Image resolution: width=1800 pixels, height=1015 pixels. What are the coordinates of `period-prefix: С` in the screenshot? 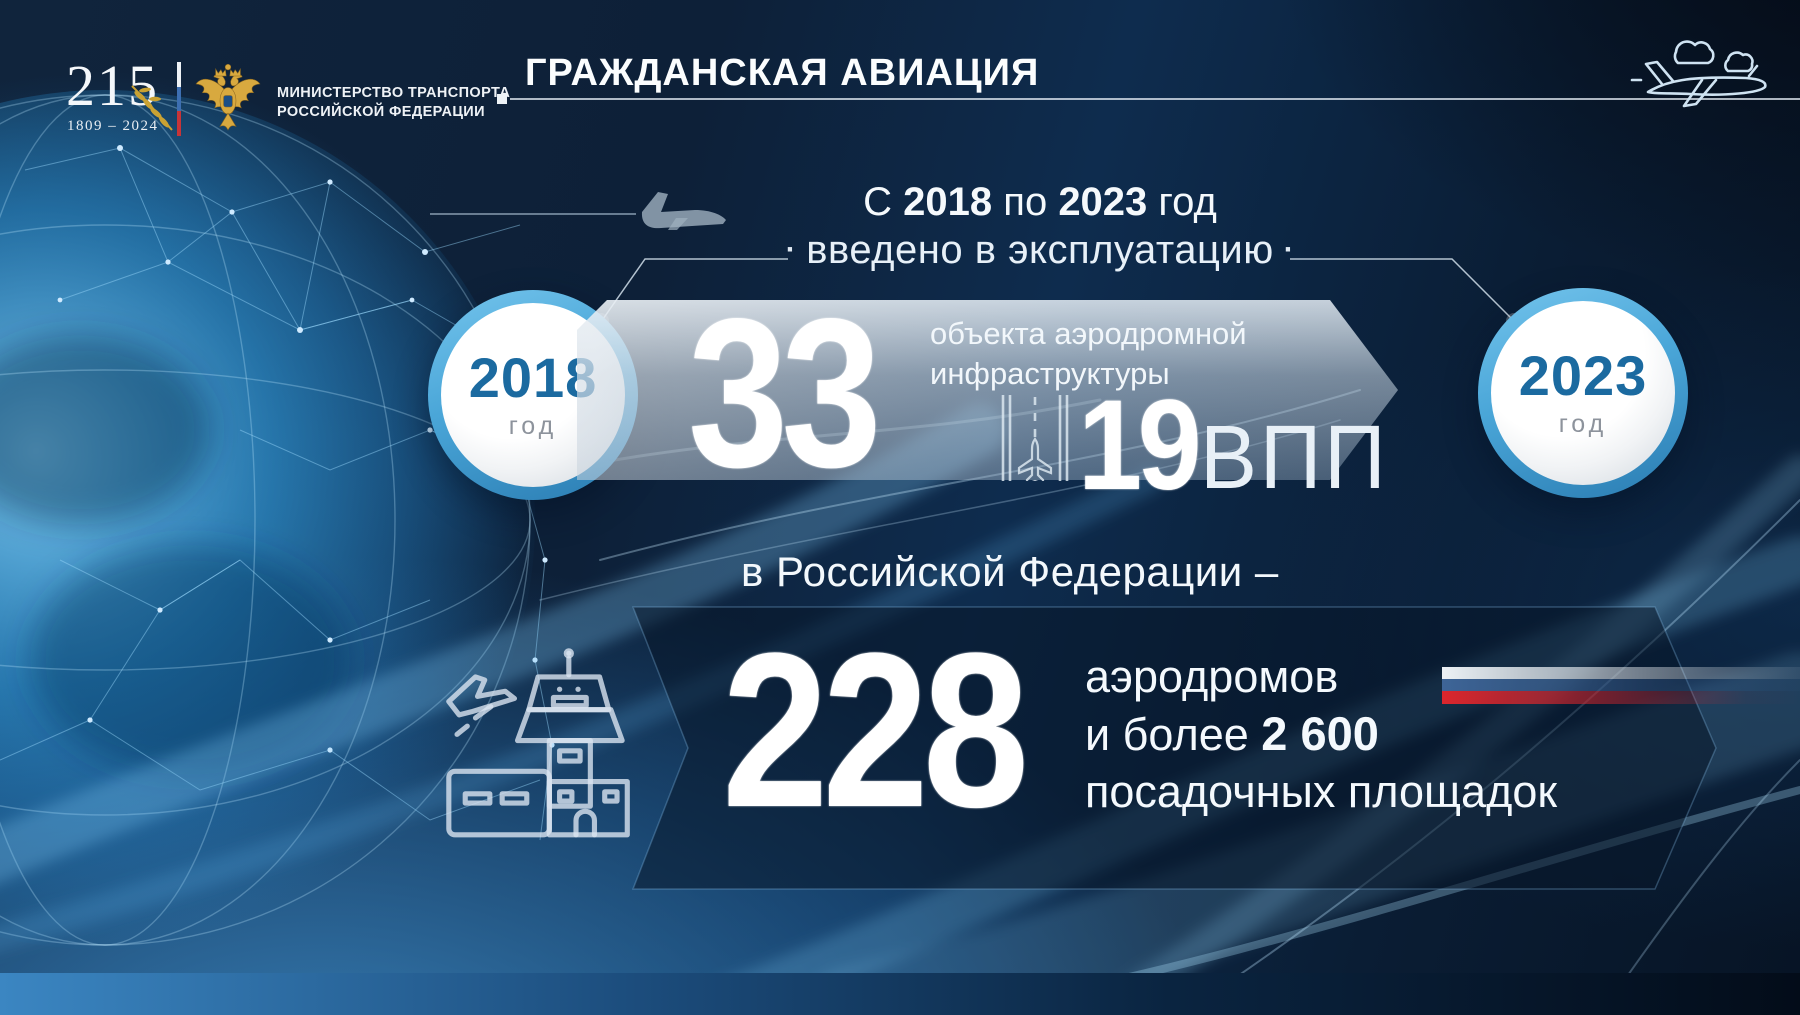 It's located at (878, 202).